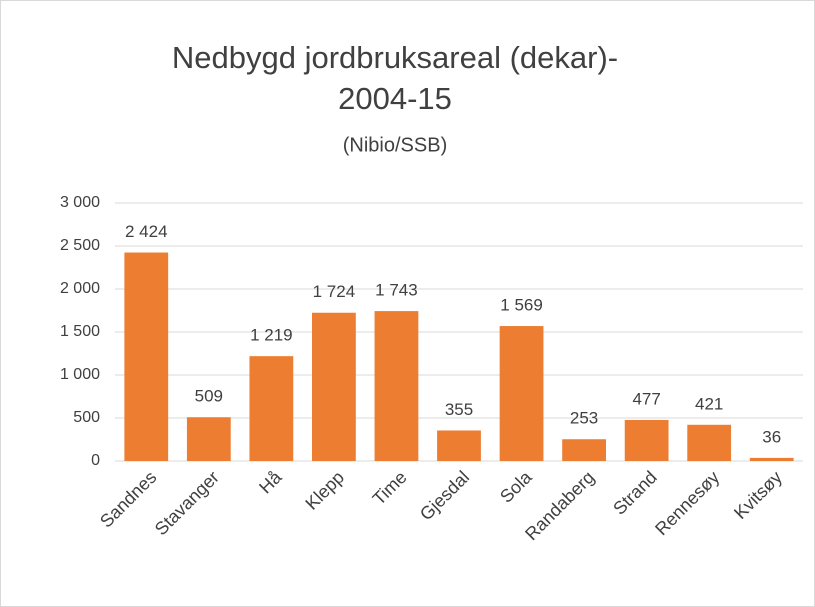 The width and height of the screenshot is (815, 607). I want to click on data-label: 1 219, so click(271, 335).